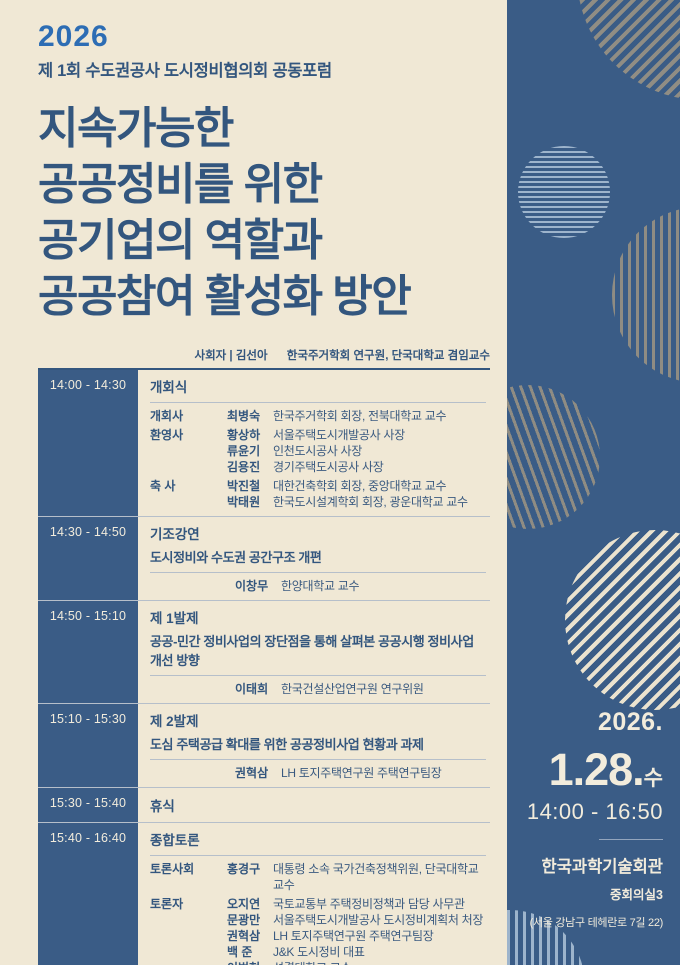  Describe the element at coordinates (162, 806) in the screenshot. I see `session-title: 휴식` at that location.